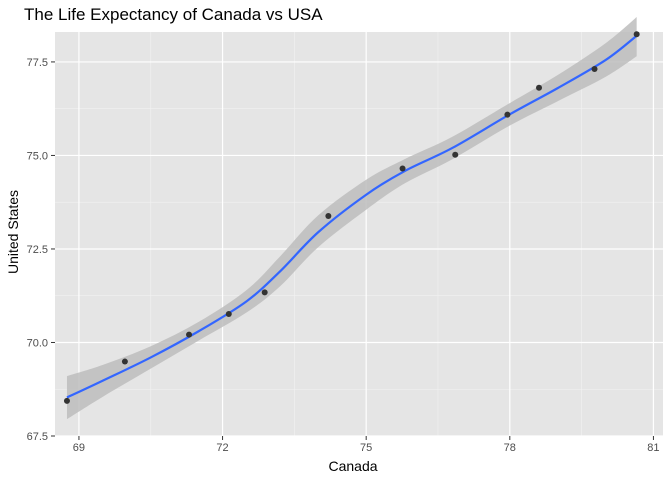  What do you see at coordinates (37, 250) in the screenshot?
I see `y-tick-label: 72.5` at bounding box center [37, 250].